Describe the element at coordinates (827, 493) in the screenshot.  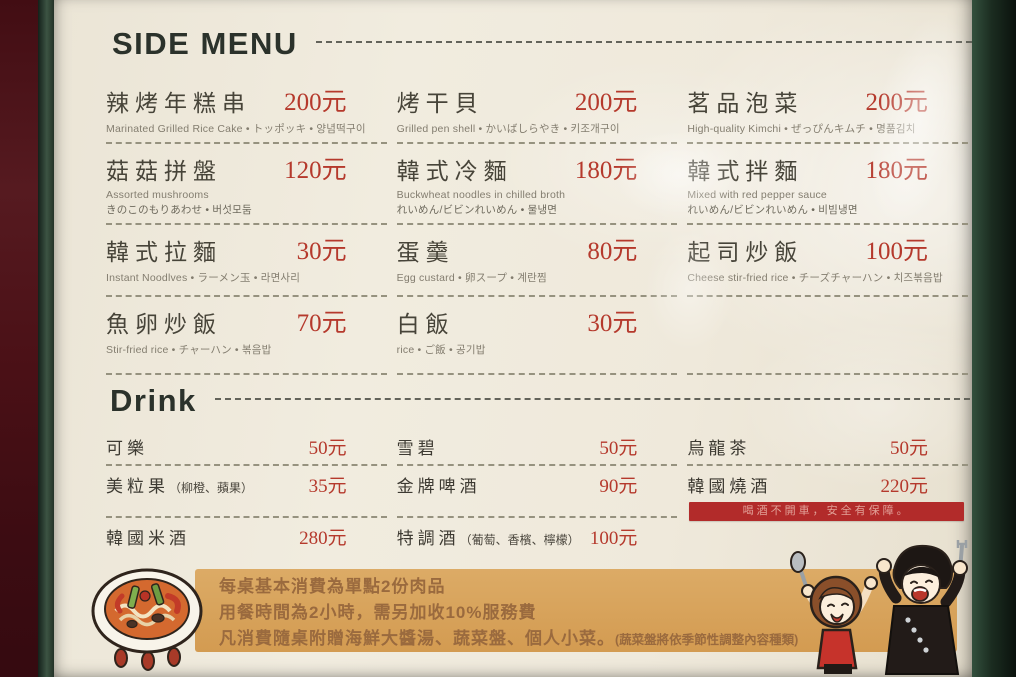
I see `drink-item-cell: 韓國燒酒 220元 喝酒不開車，安全有保障。` at that location.